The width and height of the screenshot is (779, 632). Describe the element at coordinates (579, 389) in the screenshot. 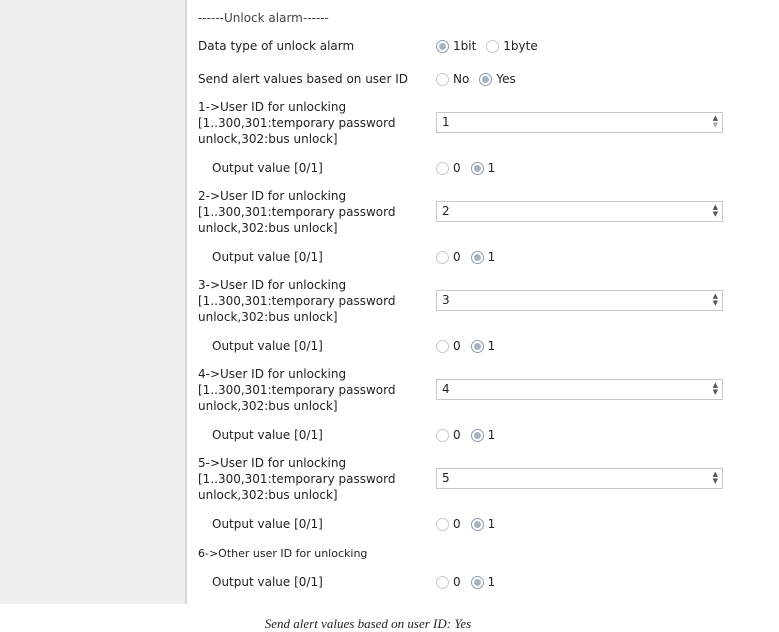

I see `user-id-input: 4 ▲ ▼` at that location.